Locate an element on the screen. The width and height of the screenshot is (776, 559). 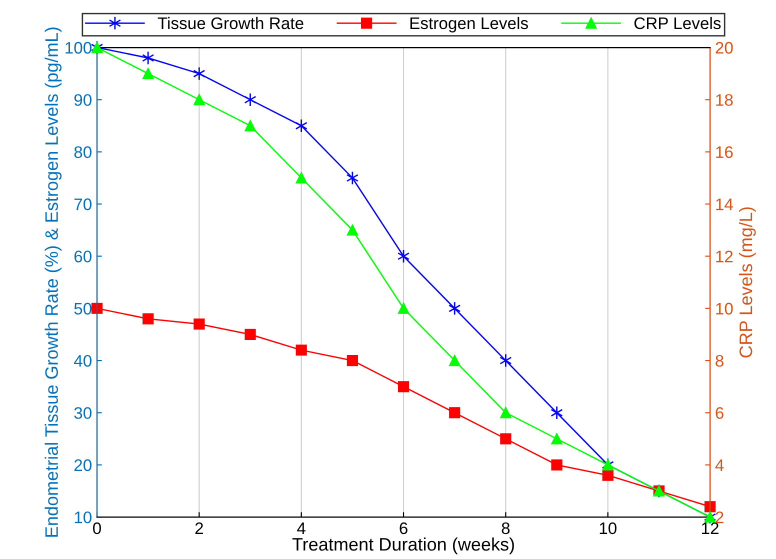
x-tick-label: 6 is located at coordinates (404, 528).